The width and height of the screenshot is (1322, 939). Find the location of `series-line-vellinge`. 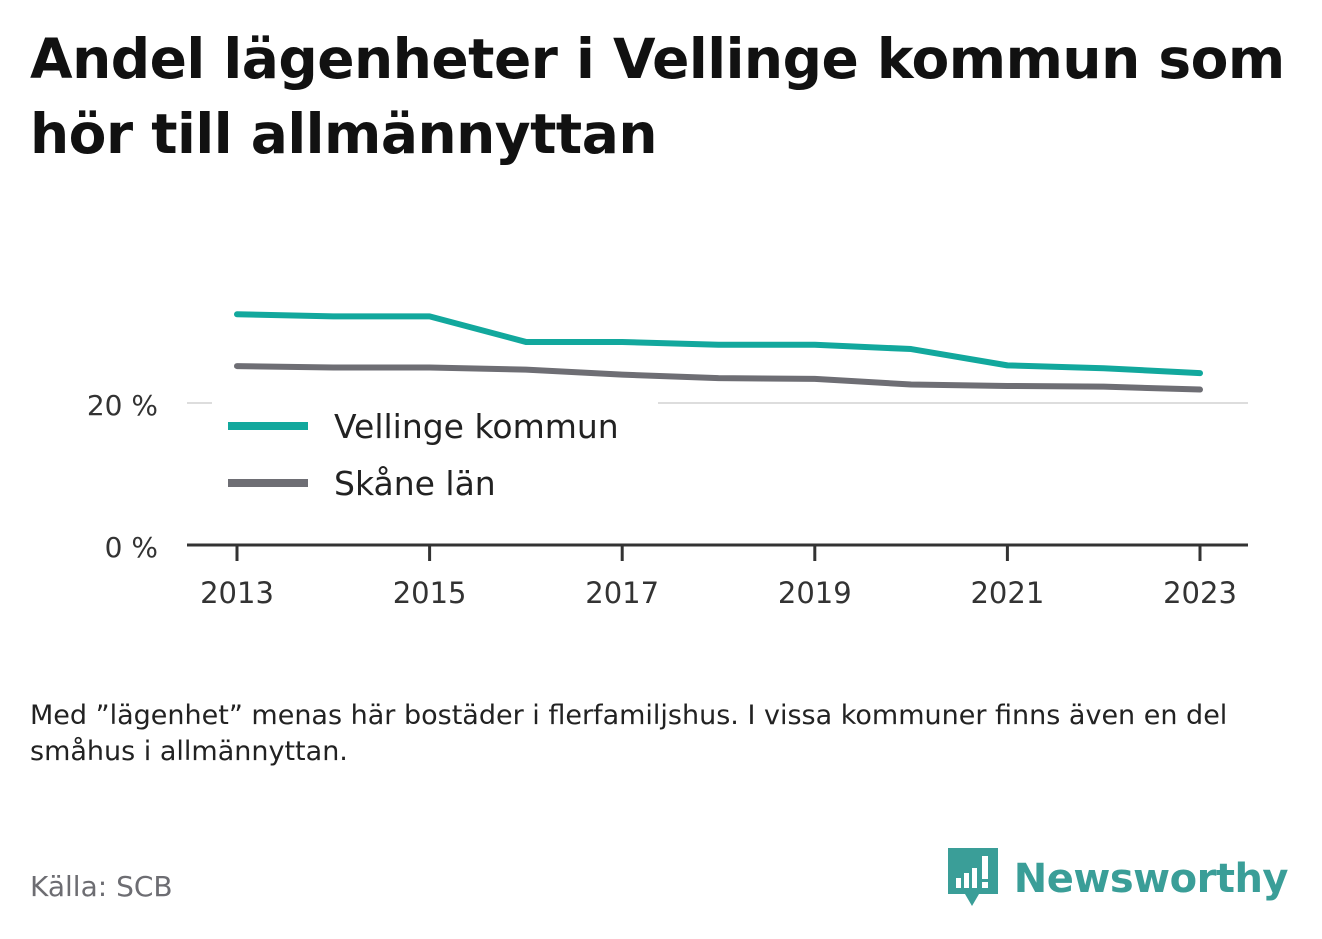

series-line-vellinge is located at coordinates (718, 344).